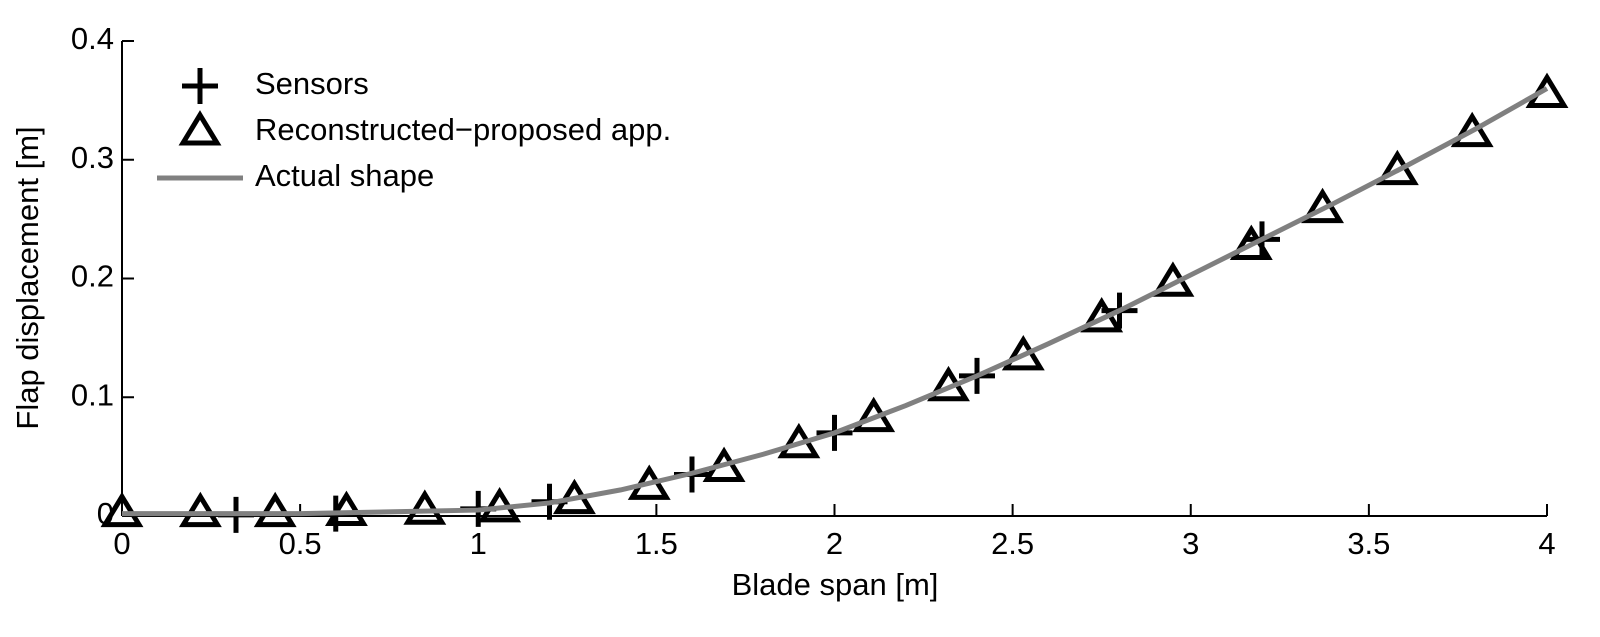 The width and height of the screenshot is (1600, 637). I want to click on x-tick-label: 0, so click(121, 543).